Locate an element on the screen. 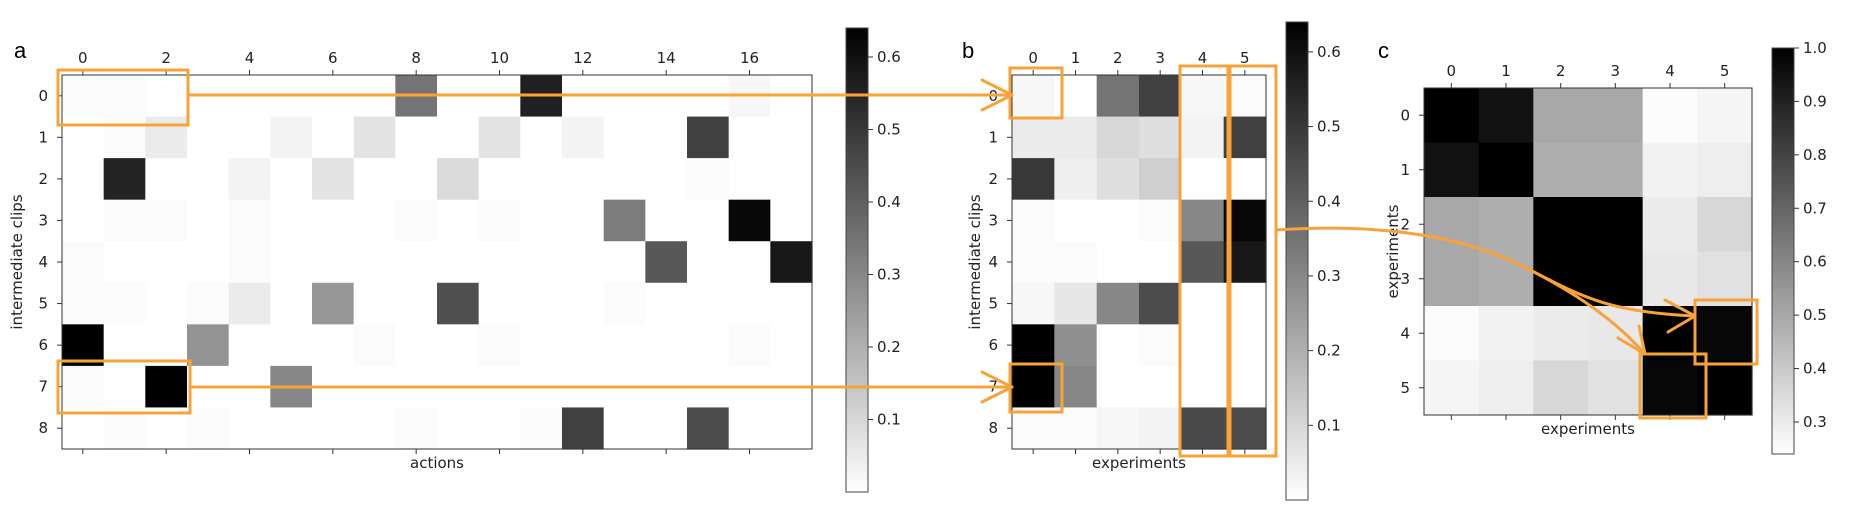  heatmap-cell-c-r1-c1 is located at coordinates (1506, 170).